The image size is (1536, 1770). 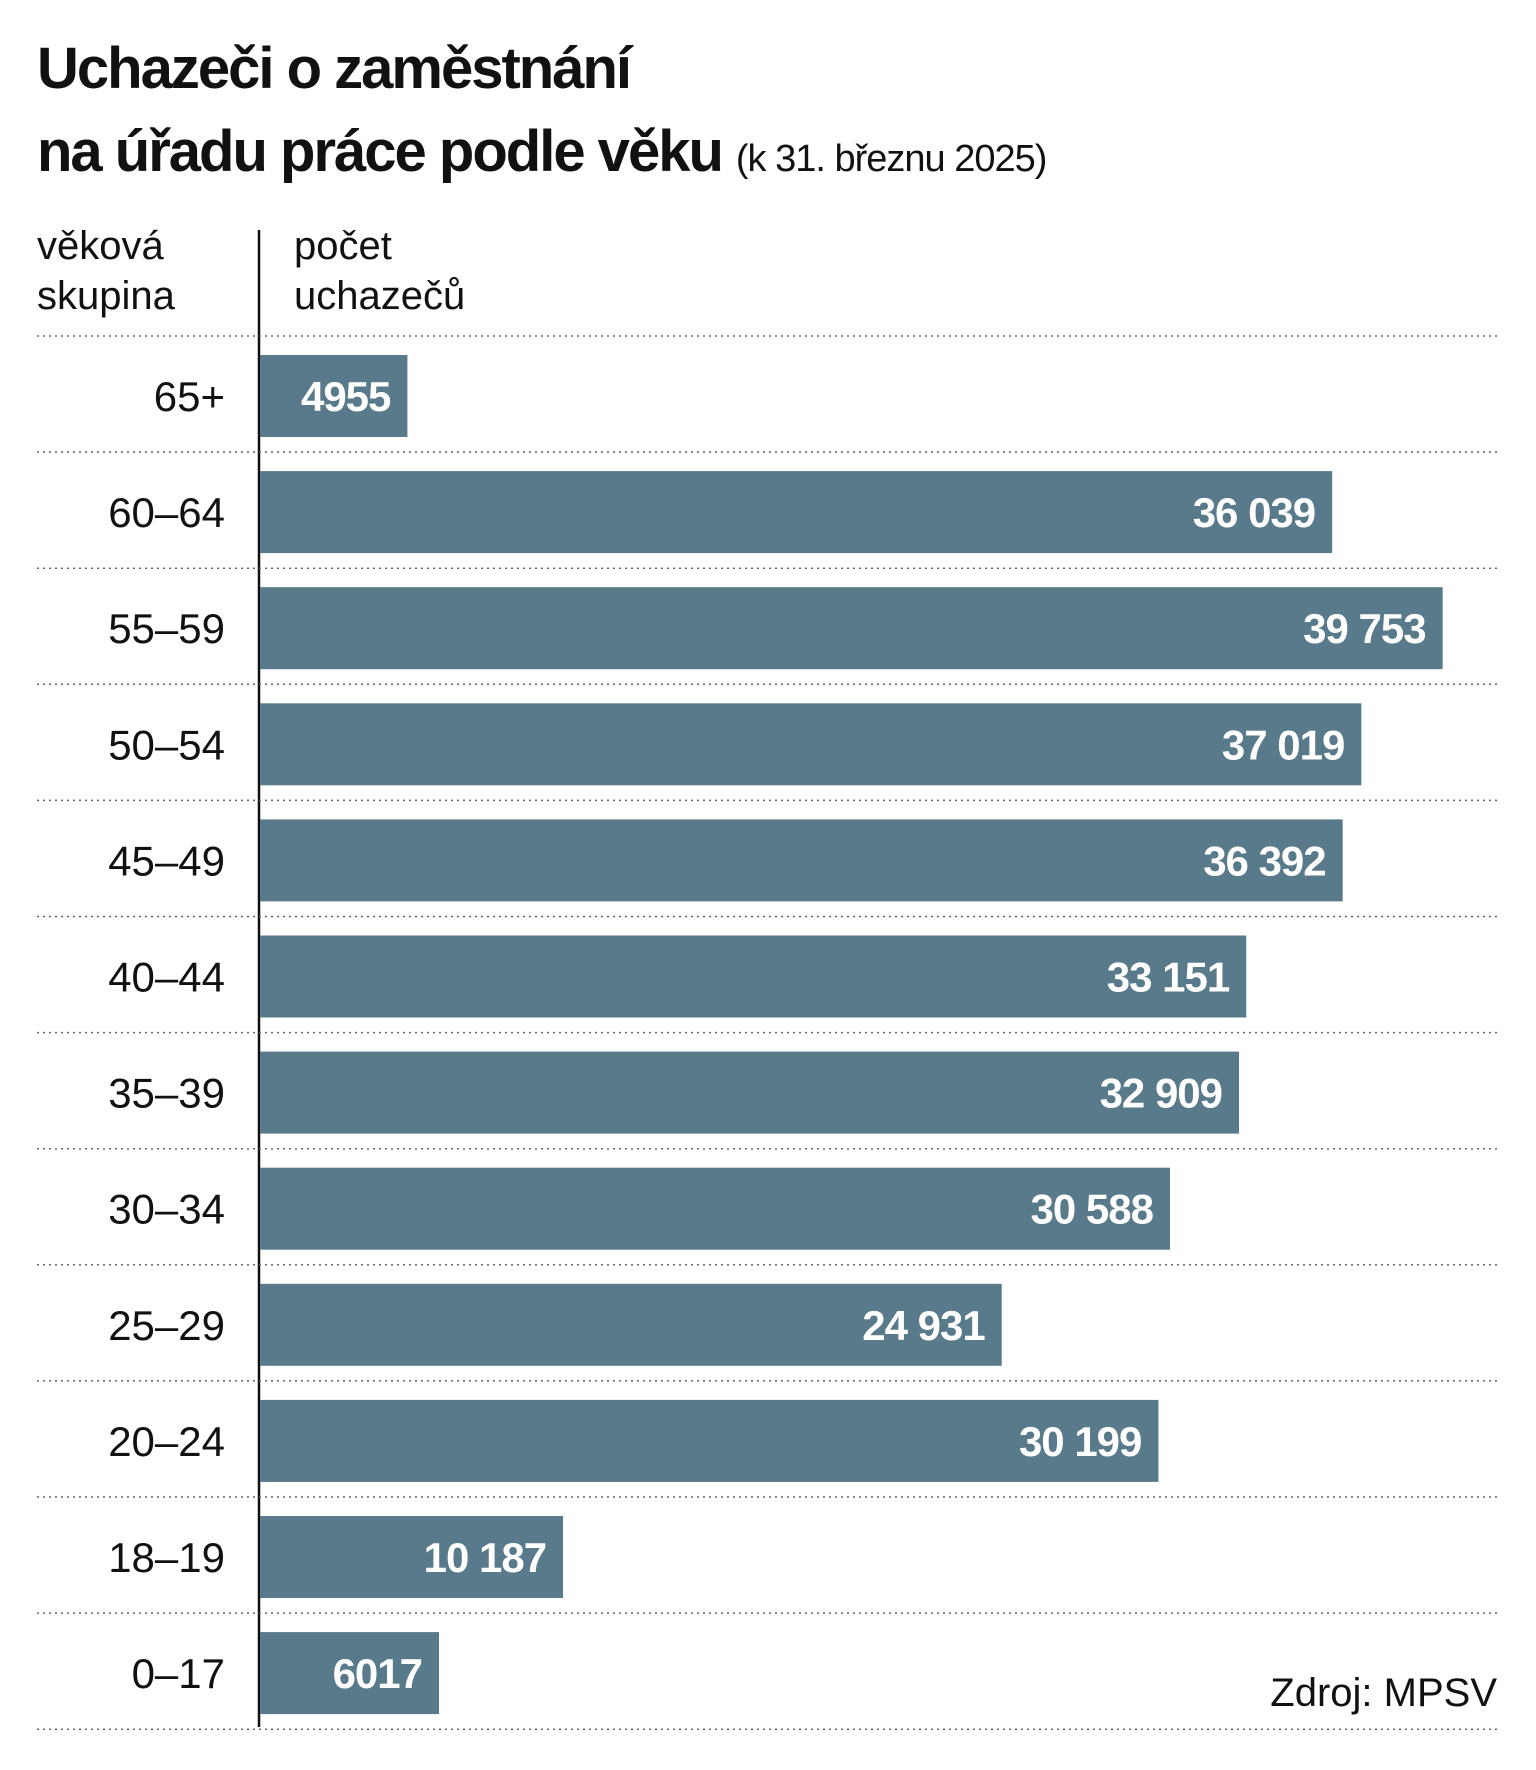 What do you see at coordinates (1364, 628) in the screenshot?
I see `value-label: 39 753` at bounding box center [1364, 628].